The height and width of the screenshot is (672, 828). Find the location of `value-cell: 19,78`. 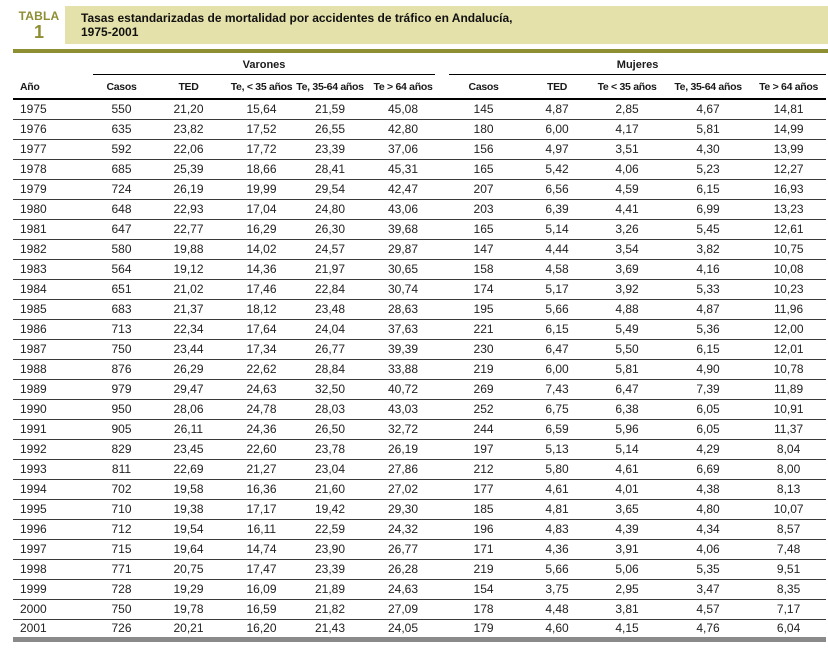

value-cell: 19,78 is located at coordinates (188, 609).